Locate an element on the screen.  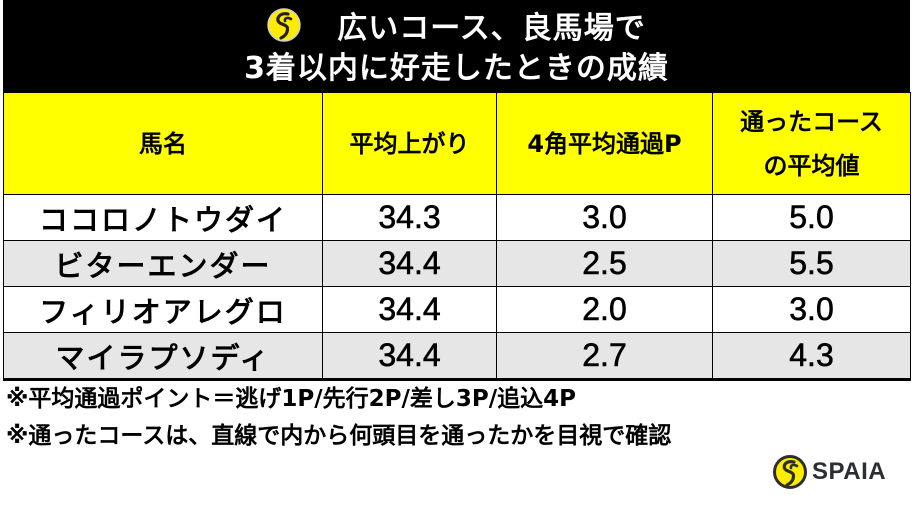
footnote-passing-points: ※平均通過ポイント＝逃げ1P/先行2P/差し3P/追込4P is located at coordinates (291, 399).